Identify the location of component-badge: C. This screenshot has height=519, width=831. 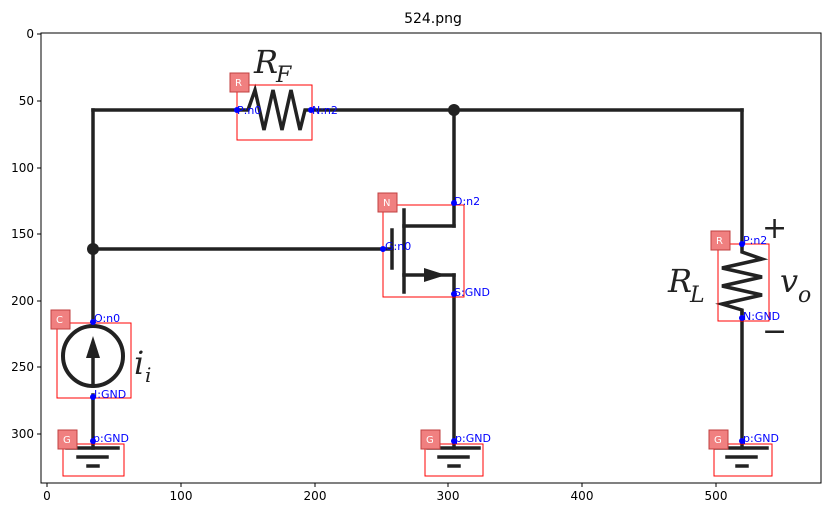
(59, 320).